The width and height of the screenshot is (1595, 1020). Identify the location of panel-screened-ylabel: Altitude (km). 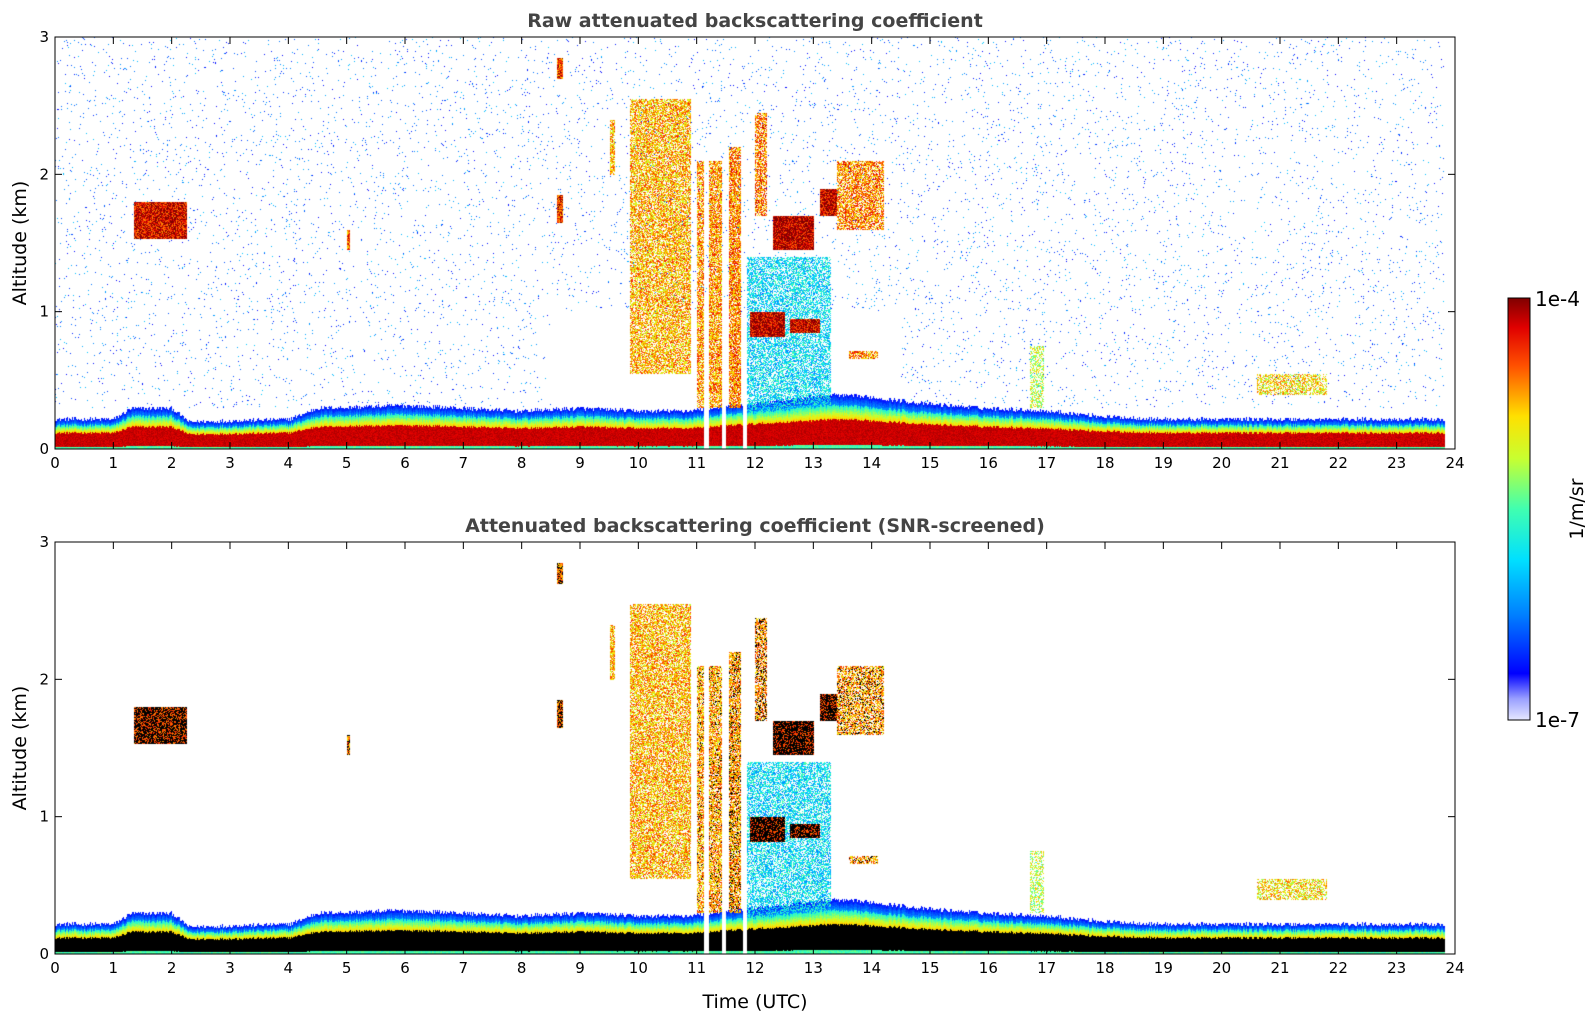
(20, 748).